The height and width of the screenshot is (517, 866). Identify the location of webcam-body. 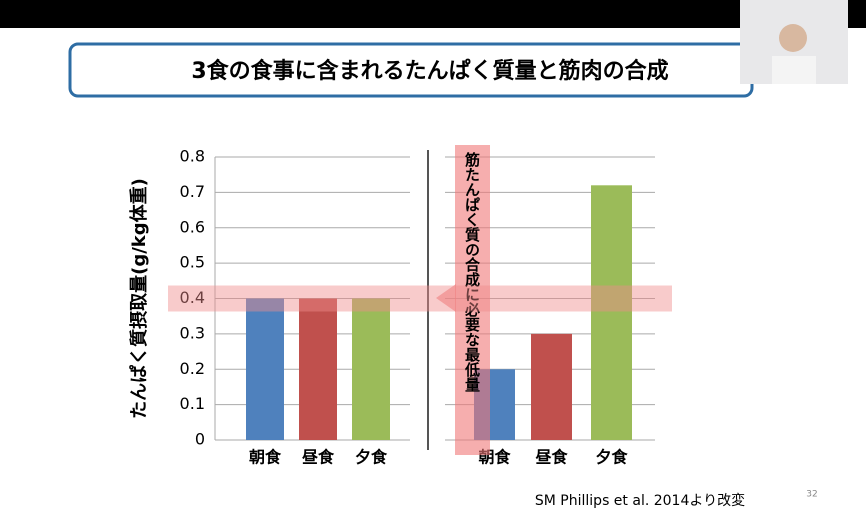
(794, 70).